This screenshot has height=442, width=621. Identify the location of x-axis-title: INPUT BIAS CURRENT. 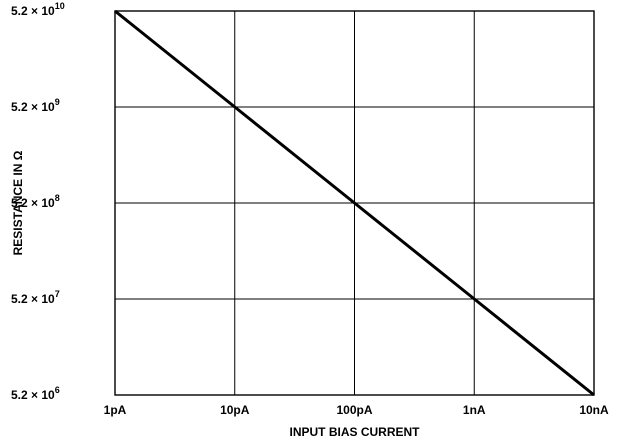
(354, 432).